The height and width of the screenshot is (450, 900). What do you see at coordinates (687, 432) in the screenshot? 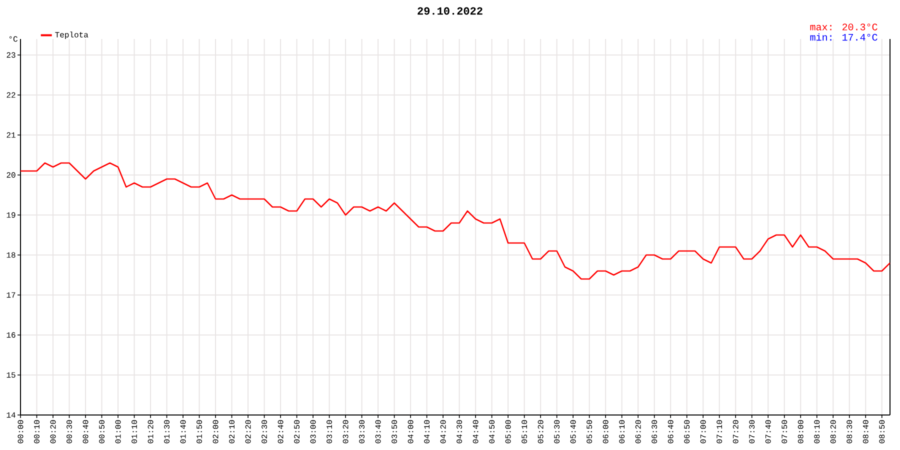
I see `x-tick-label: 06:50` at bounding box center [687, 432].